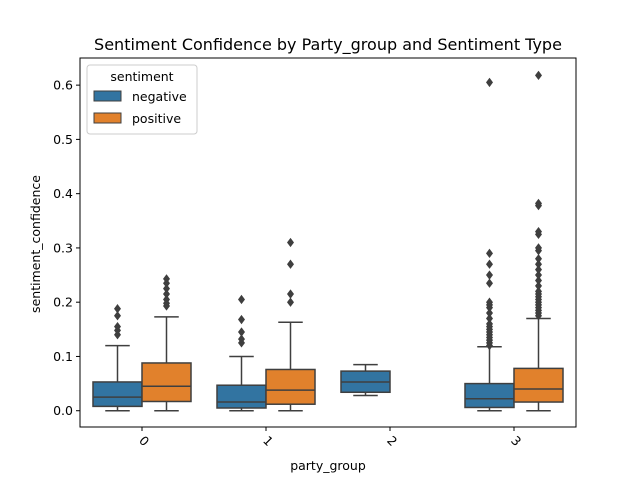 Image resolution: width=640 pixels, height=484 pixels. Describe the element at coordinates (63, 356) in the screenshot. I see `y-tick-label: 0.1` at that location.